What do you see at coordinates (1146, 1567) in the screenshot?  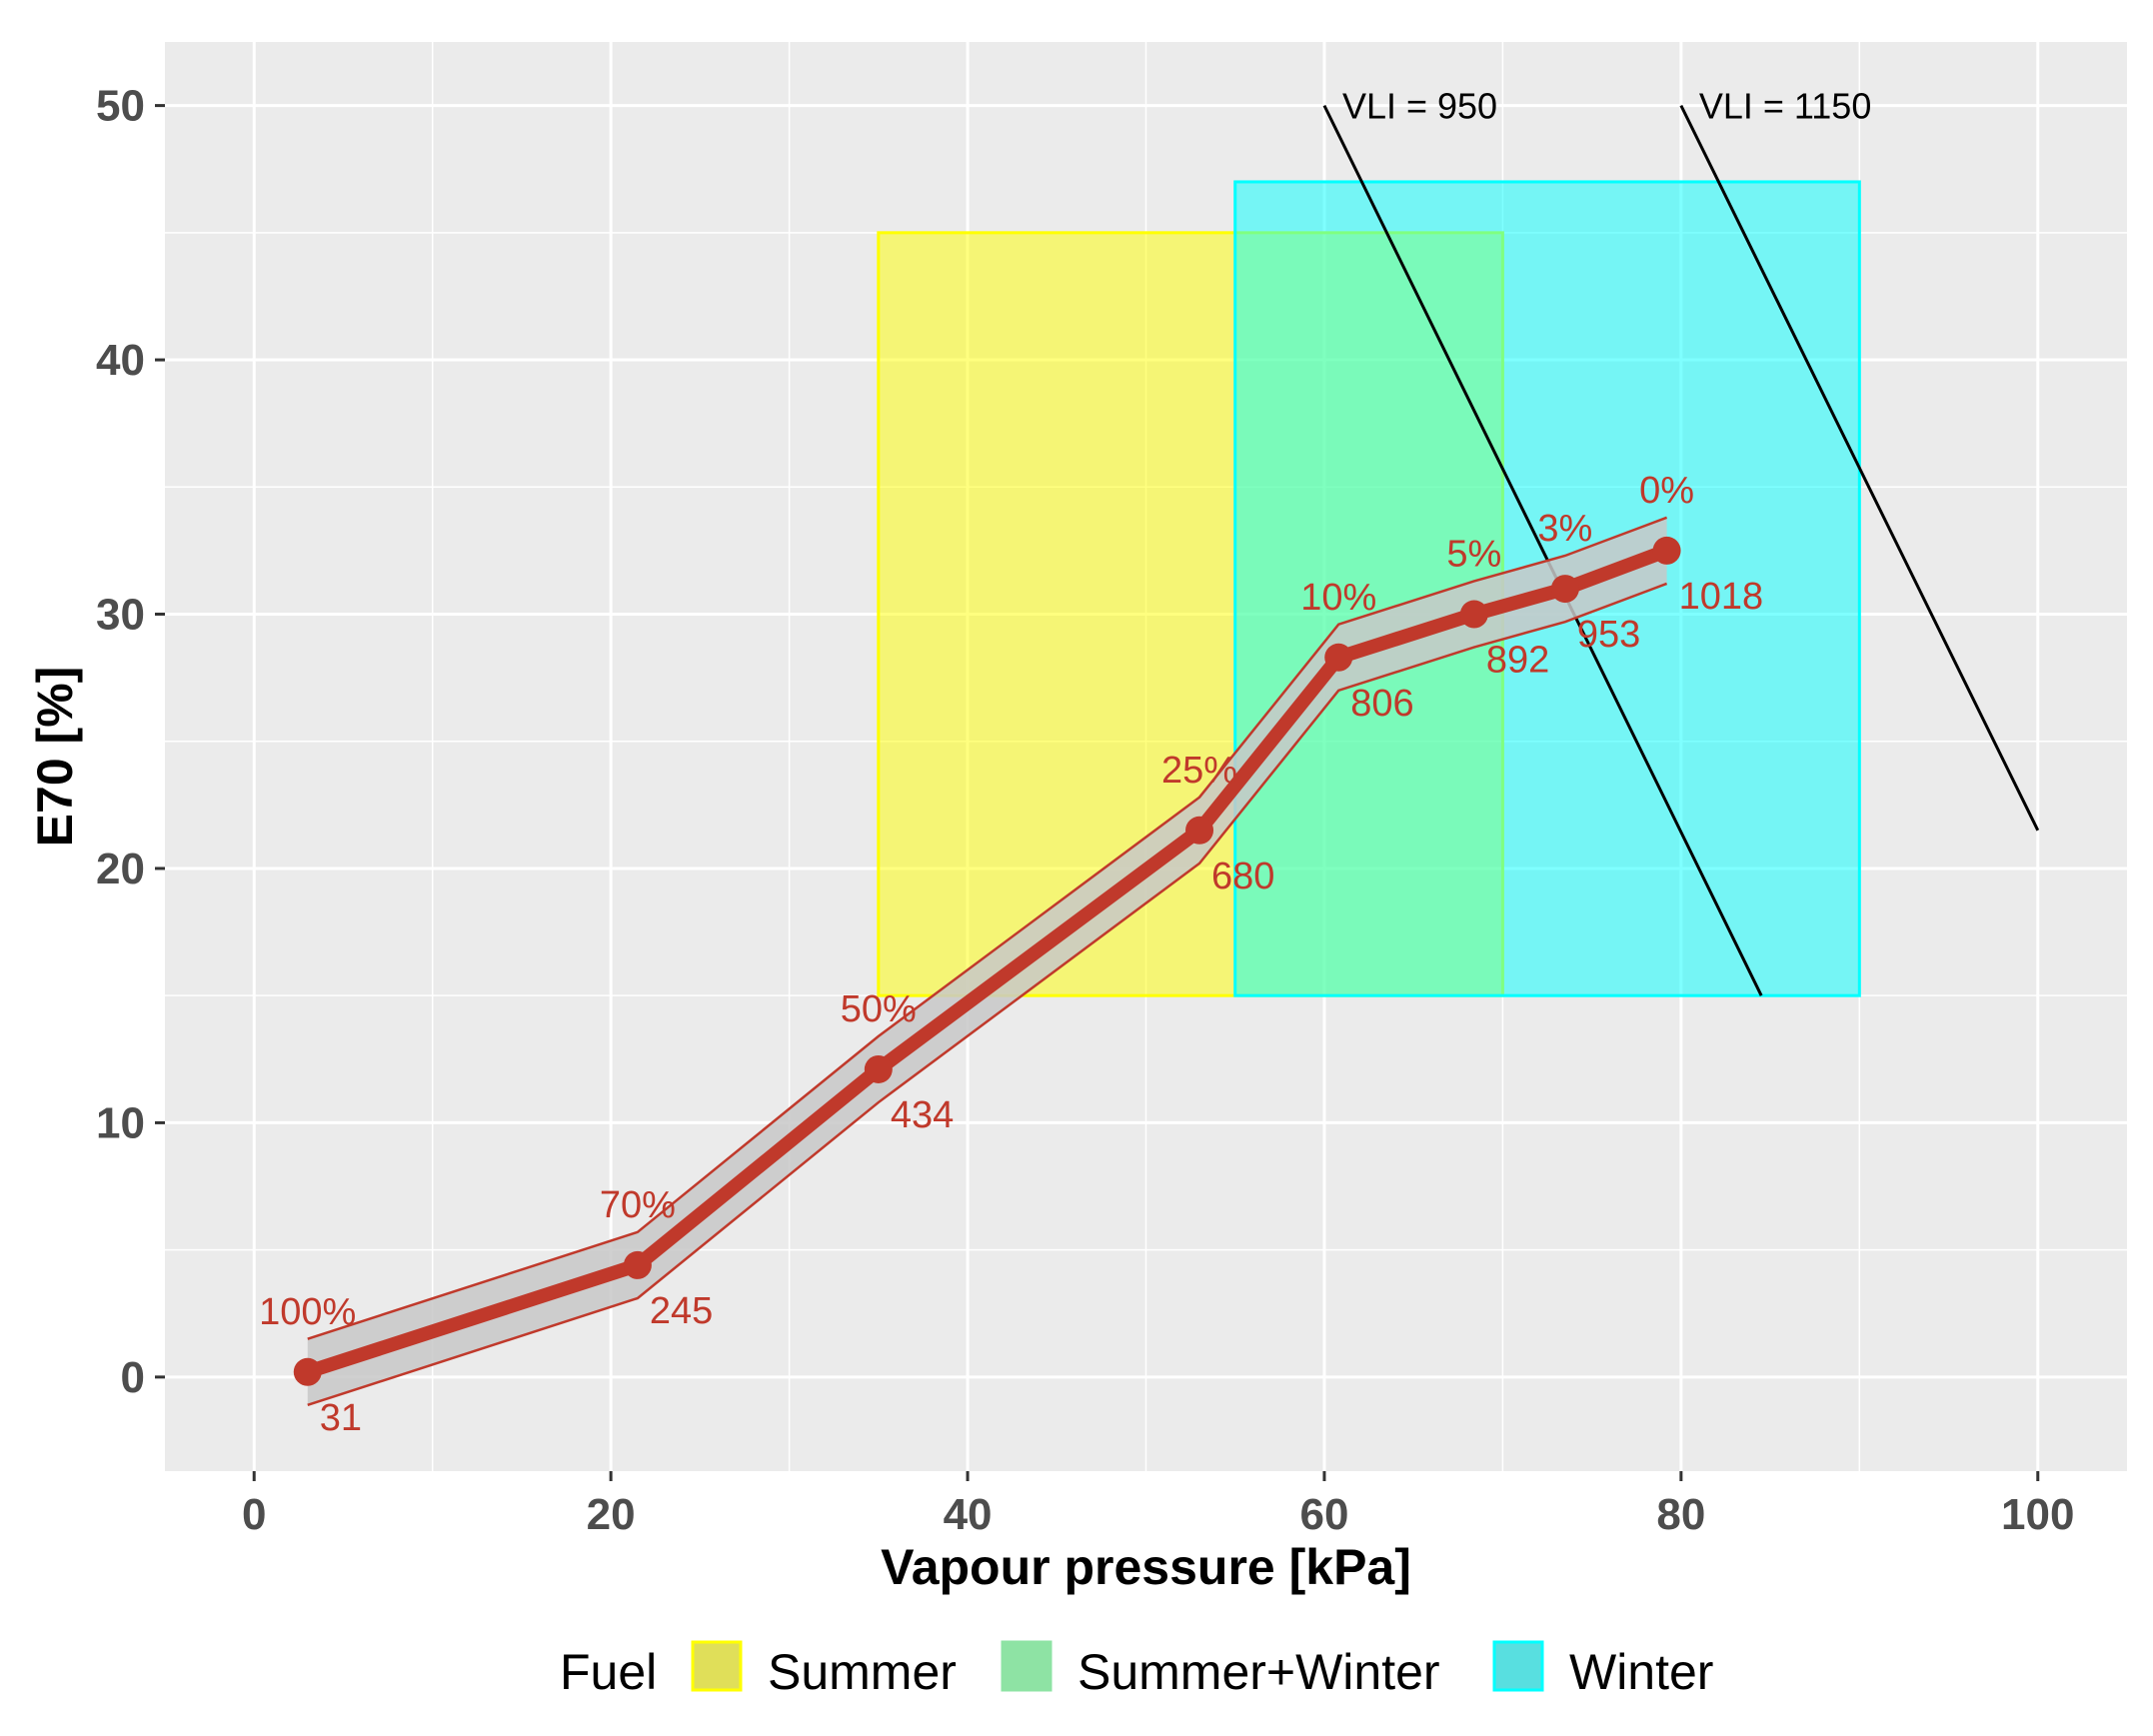 I see `x-axis-title: Vapour pressure [kPa]` at bounding box center [1146, 1567].